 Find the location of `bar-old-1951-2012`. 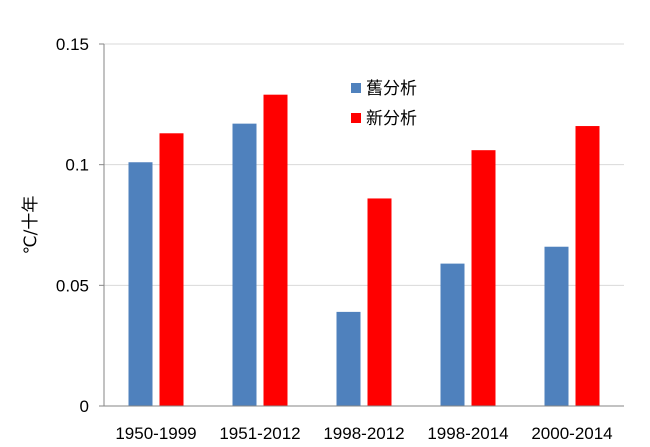

bar-old-1951-2012 is located at coordinates (244, 264).